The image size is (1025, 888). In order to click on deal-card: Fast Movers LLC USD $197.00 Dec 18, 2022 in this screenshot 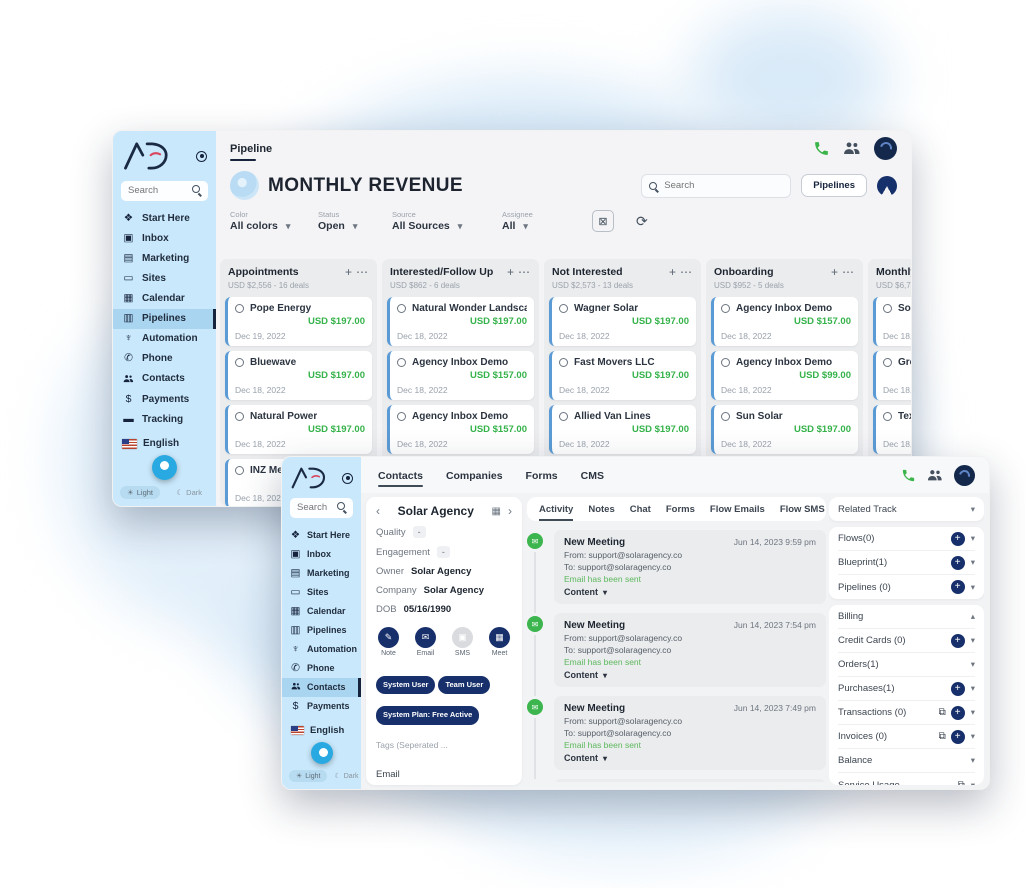, I will do `click(622, 375)`.